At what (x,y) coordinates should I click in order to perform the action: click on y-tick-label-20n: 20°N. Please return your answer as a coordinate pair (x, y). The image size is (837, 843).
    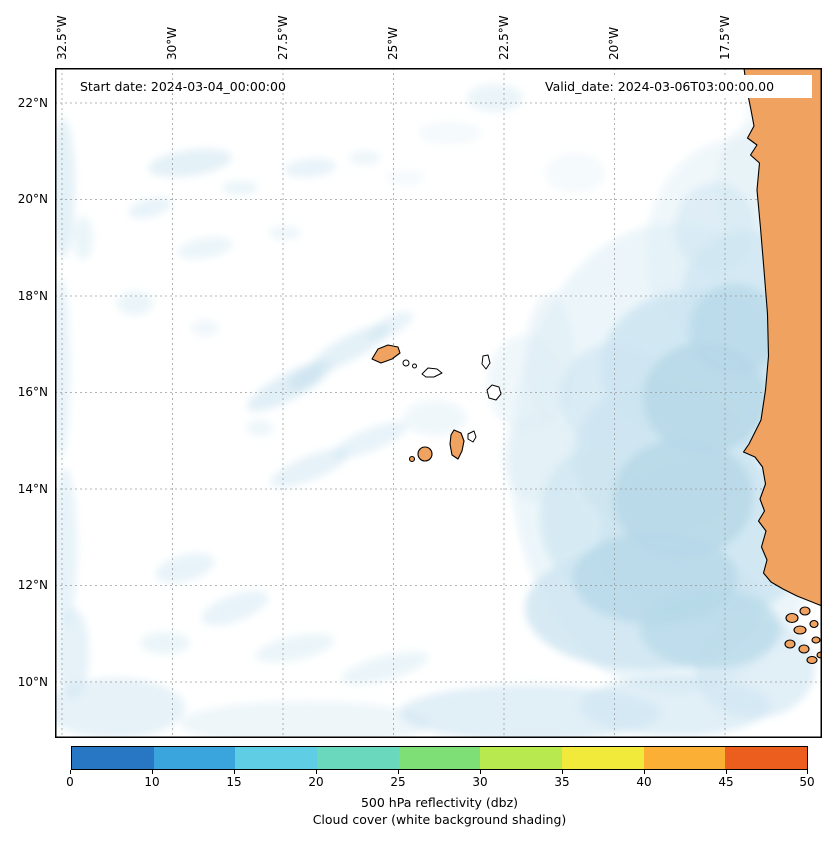
    Looking at the image, I should click on (32, 199).